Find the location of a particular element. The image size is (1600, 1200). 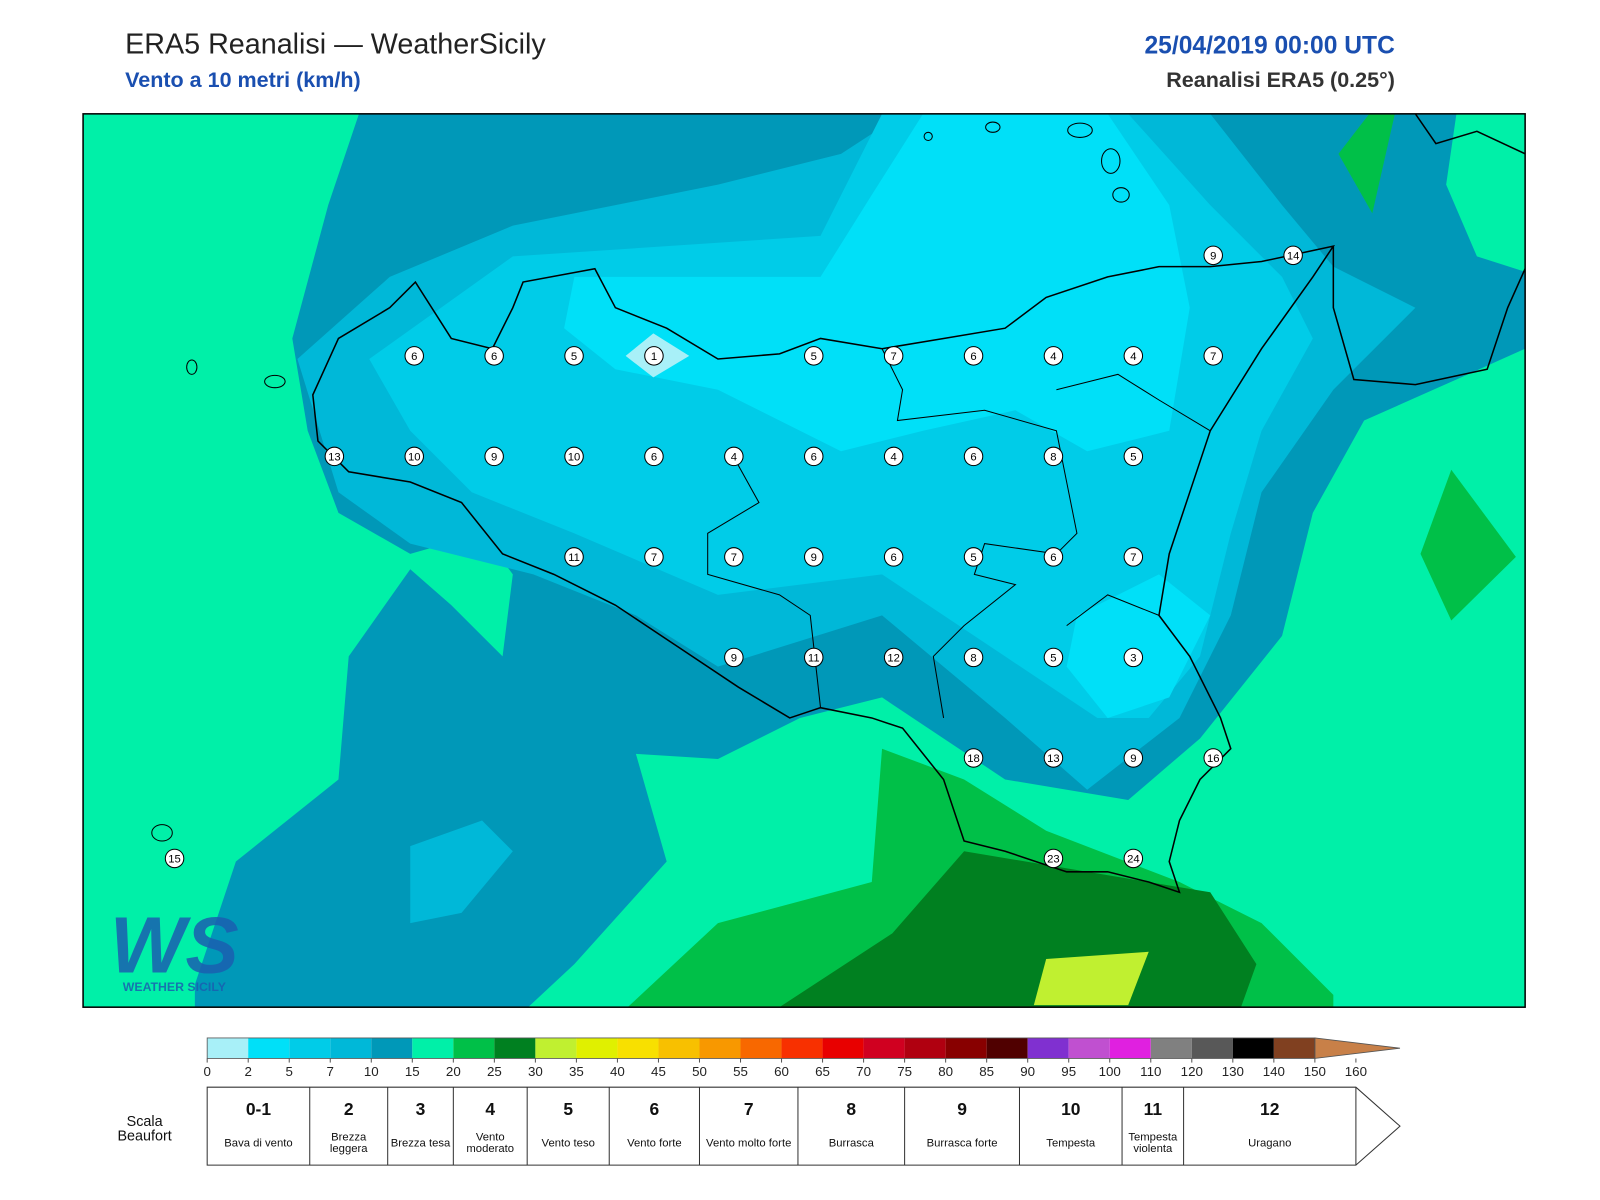

beaufort-desc-box: Brezza leggera is located at coordinates (348, 1143).